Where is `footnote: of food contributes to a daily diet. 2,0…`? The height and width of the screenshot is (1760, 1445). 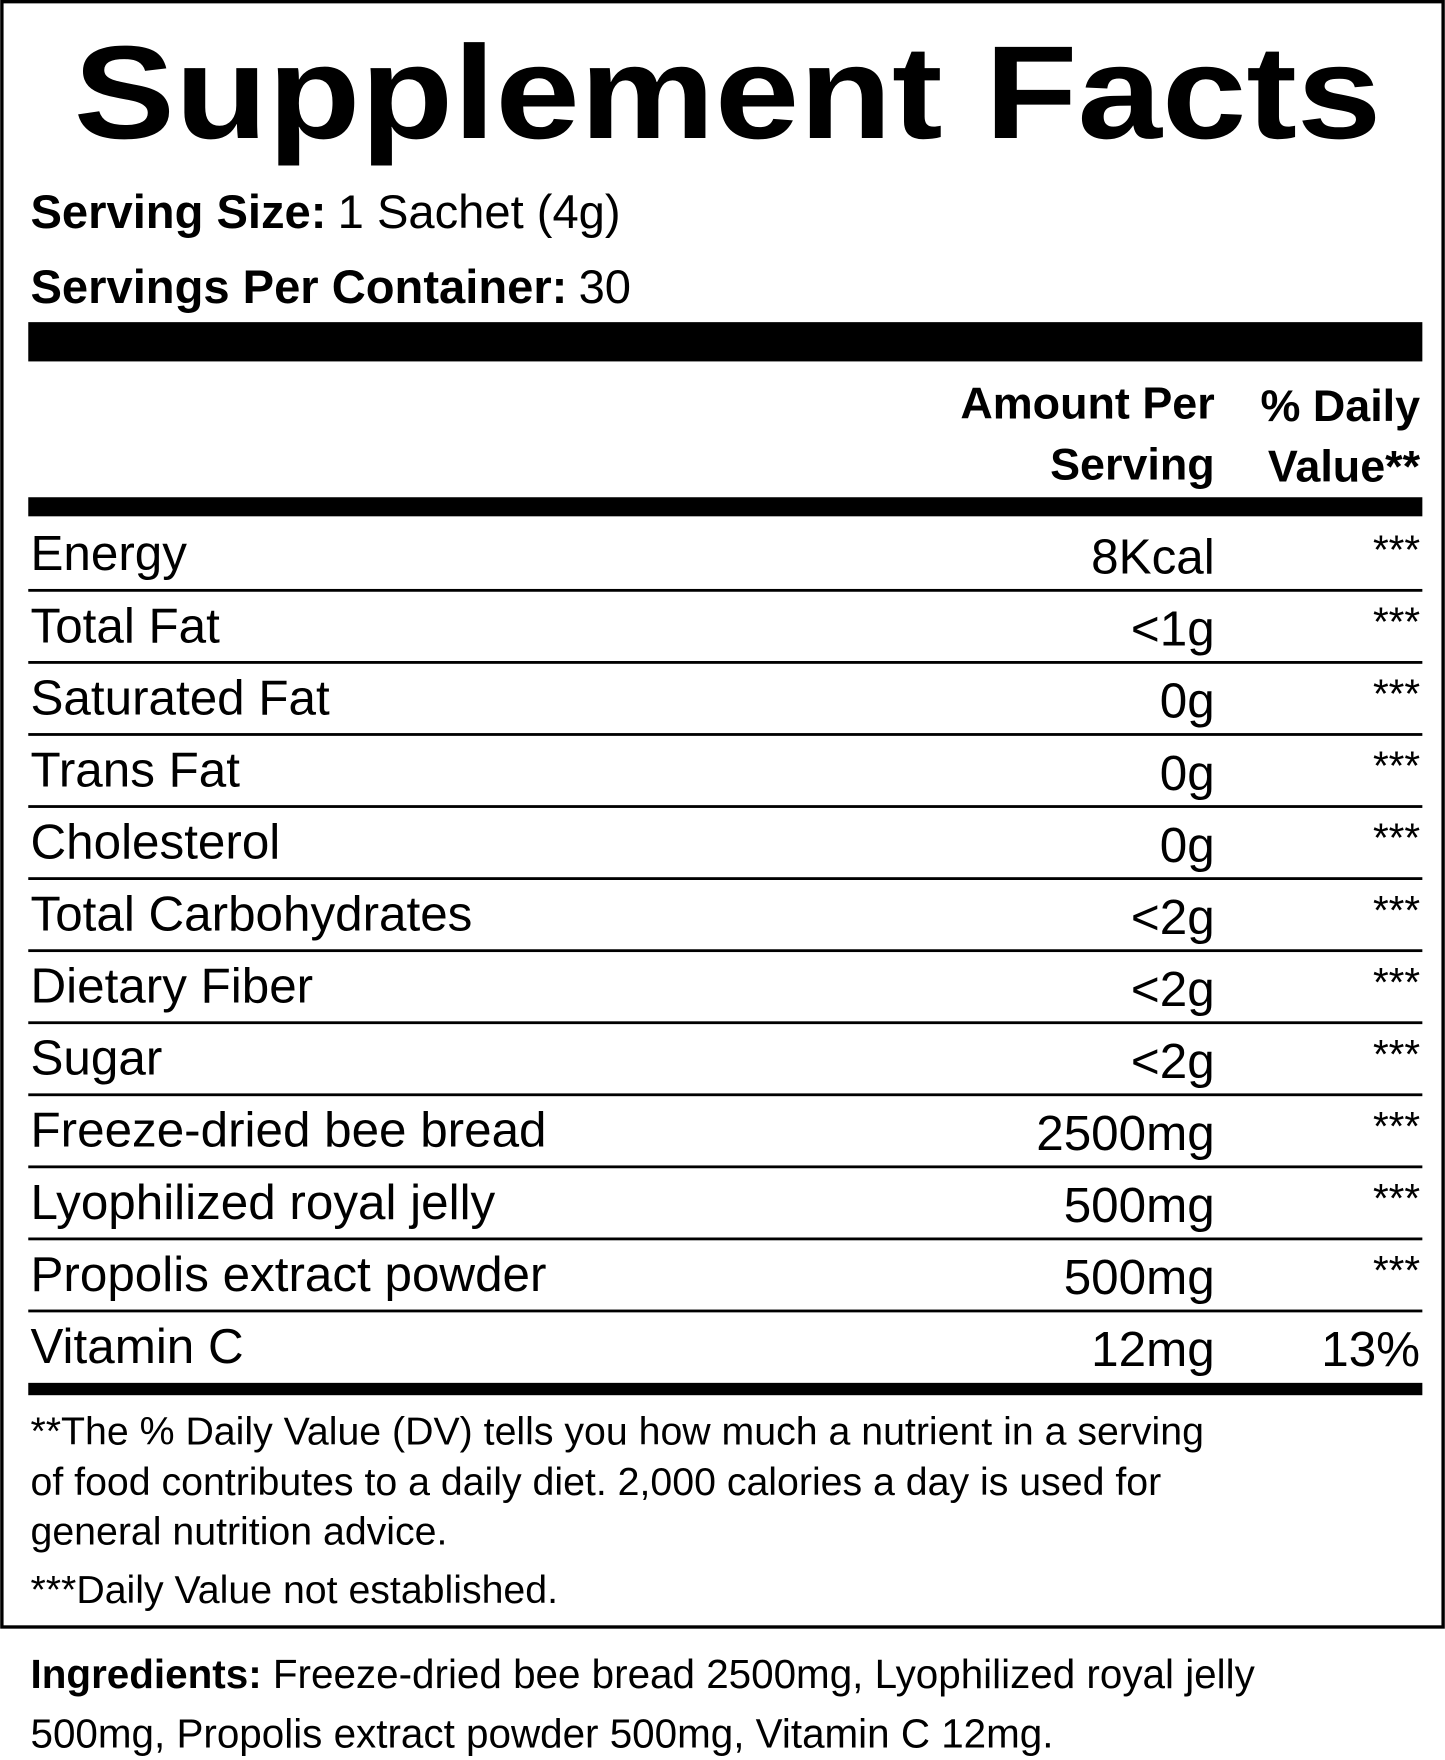
footnote: of food contributes to a daily diet. 2,0… is located at coordinates (596, 1482).